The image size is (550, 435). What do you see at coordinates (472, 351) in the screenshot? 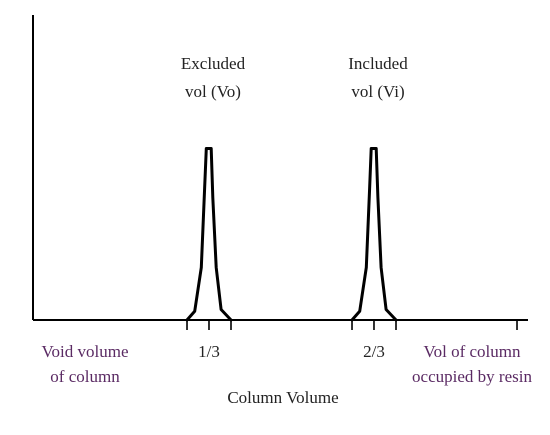
I see `resin-volume-annotation: Vol of column` at bounding box center [472, 351].